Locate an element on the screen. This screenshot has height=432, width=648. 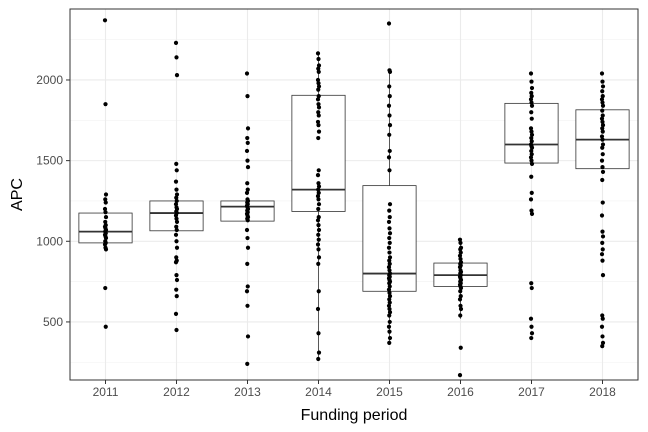
x-tick-label: 2018 is located at coordinates (602, 392).